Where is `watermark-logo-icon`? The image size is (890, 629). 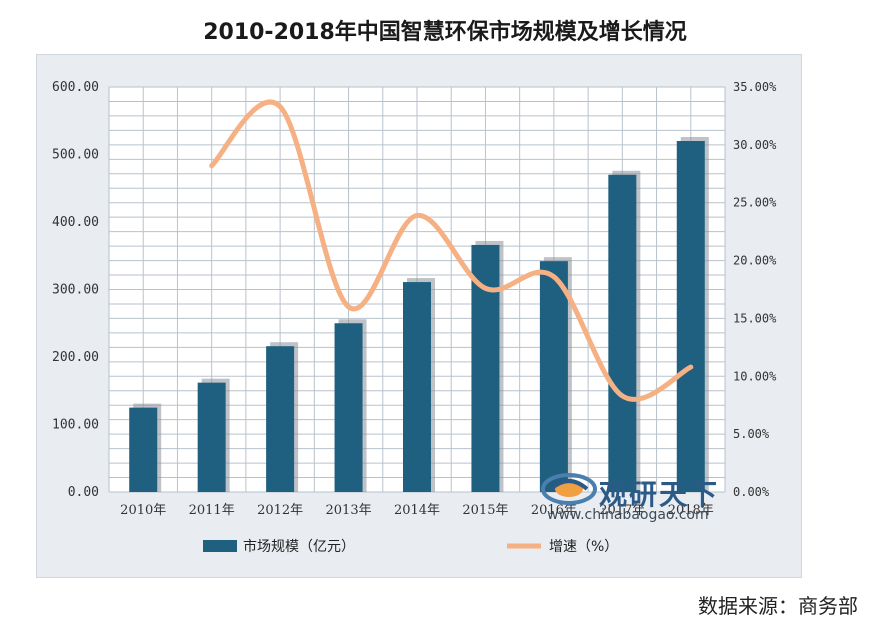
watermark-logo-icon is located at coordinates (569, 489).